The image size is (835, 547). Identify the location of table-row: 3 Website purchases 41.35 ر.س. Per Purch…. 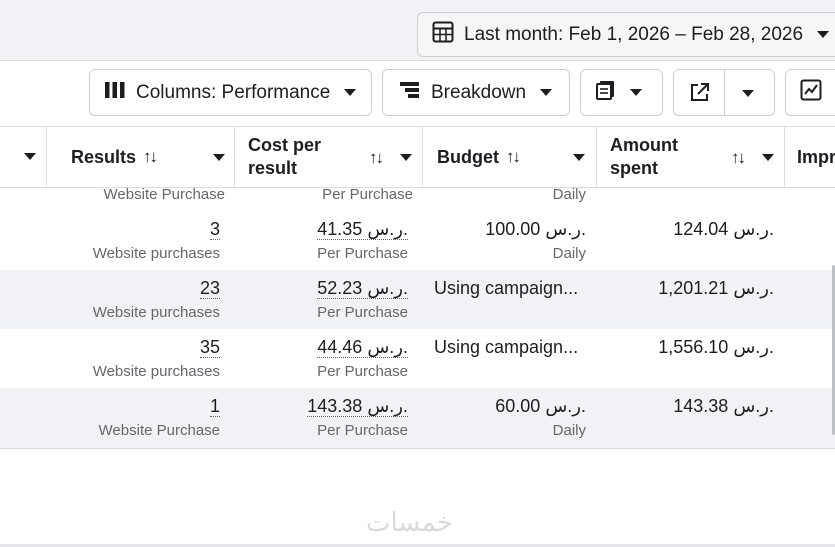
(433, 240).